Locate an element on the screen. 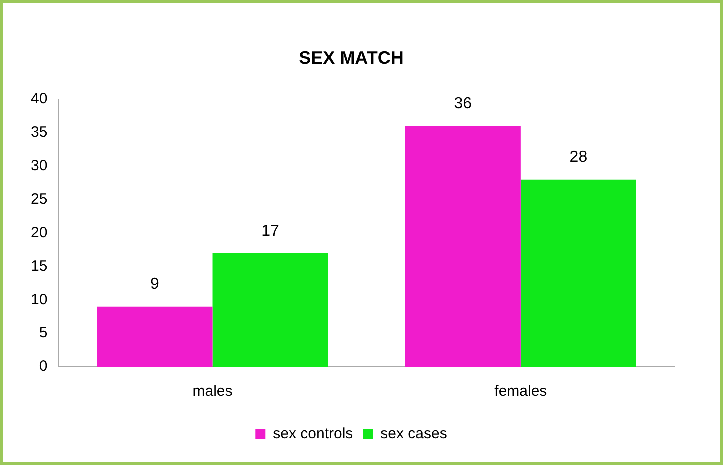  y-tick-label: 20 is located at coordinates (39, 233).